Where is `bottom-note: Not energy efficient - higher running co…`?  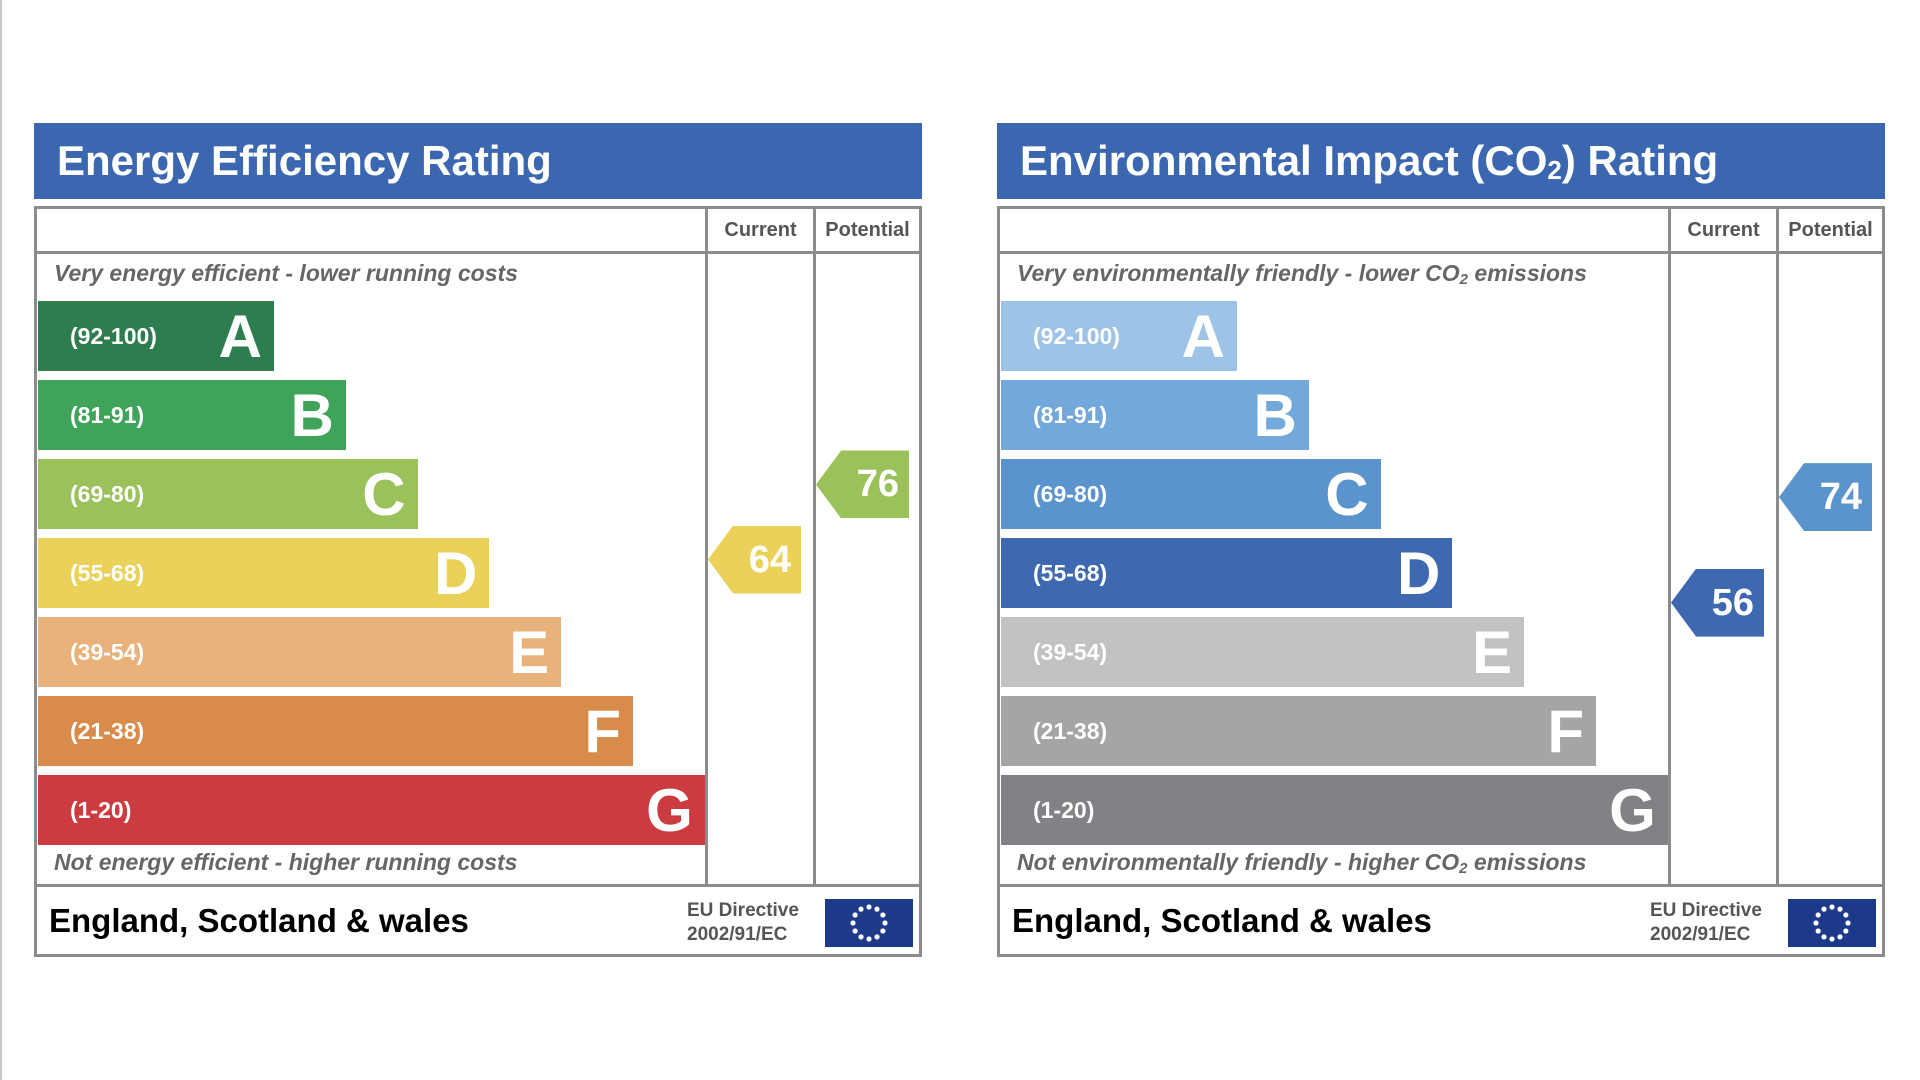 bottom-note: Not energy efficient - higher running co… is located at coordinates (286, 862).